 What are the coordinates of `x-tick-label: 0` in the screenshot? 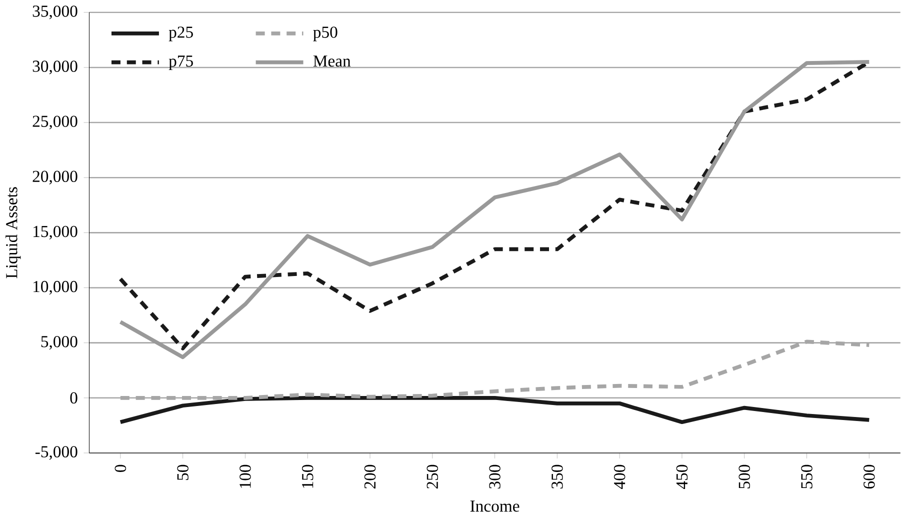 It's located at (120, 468).